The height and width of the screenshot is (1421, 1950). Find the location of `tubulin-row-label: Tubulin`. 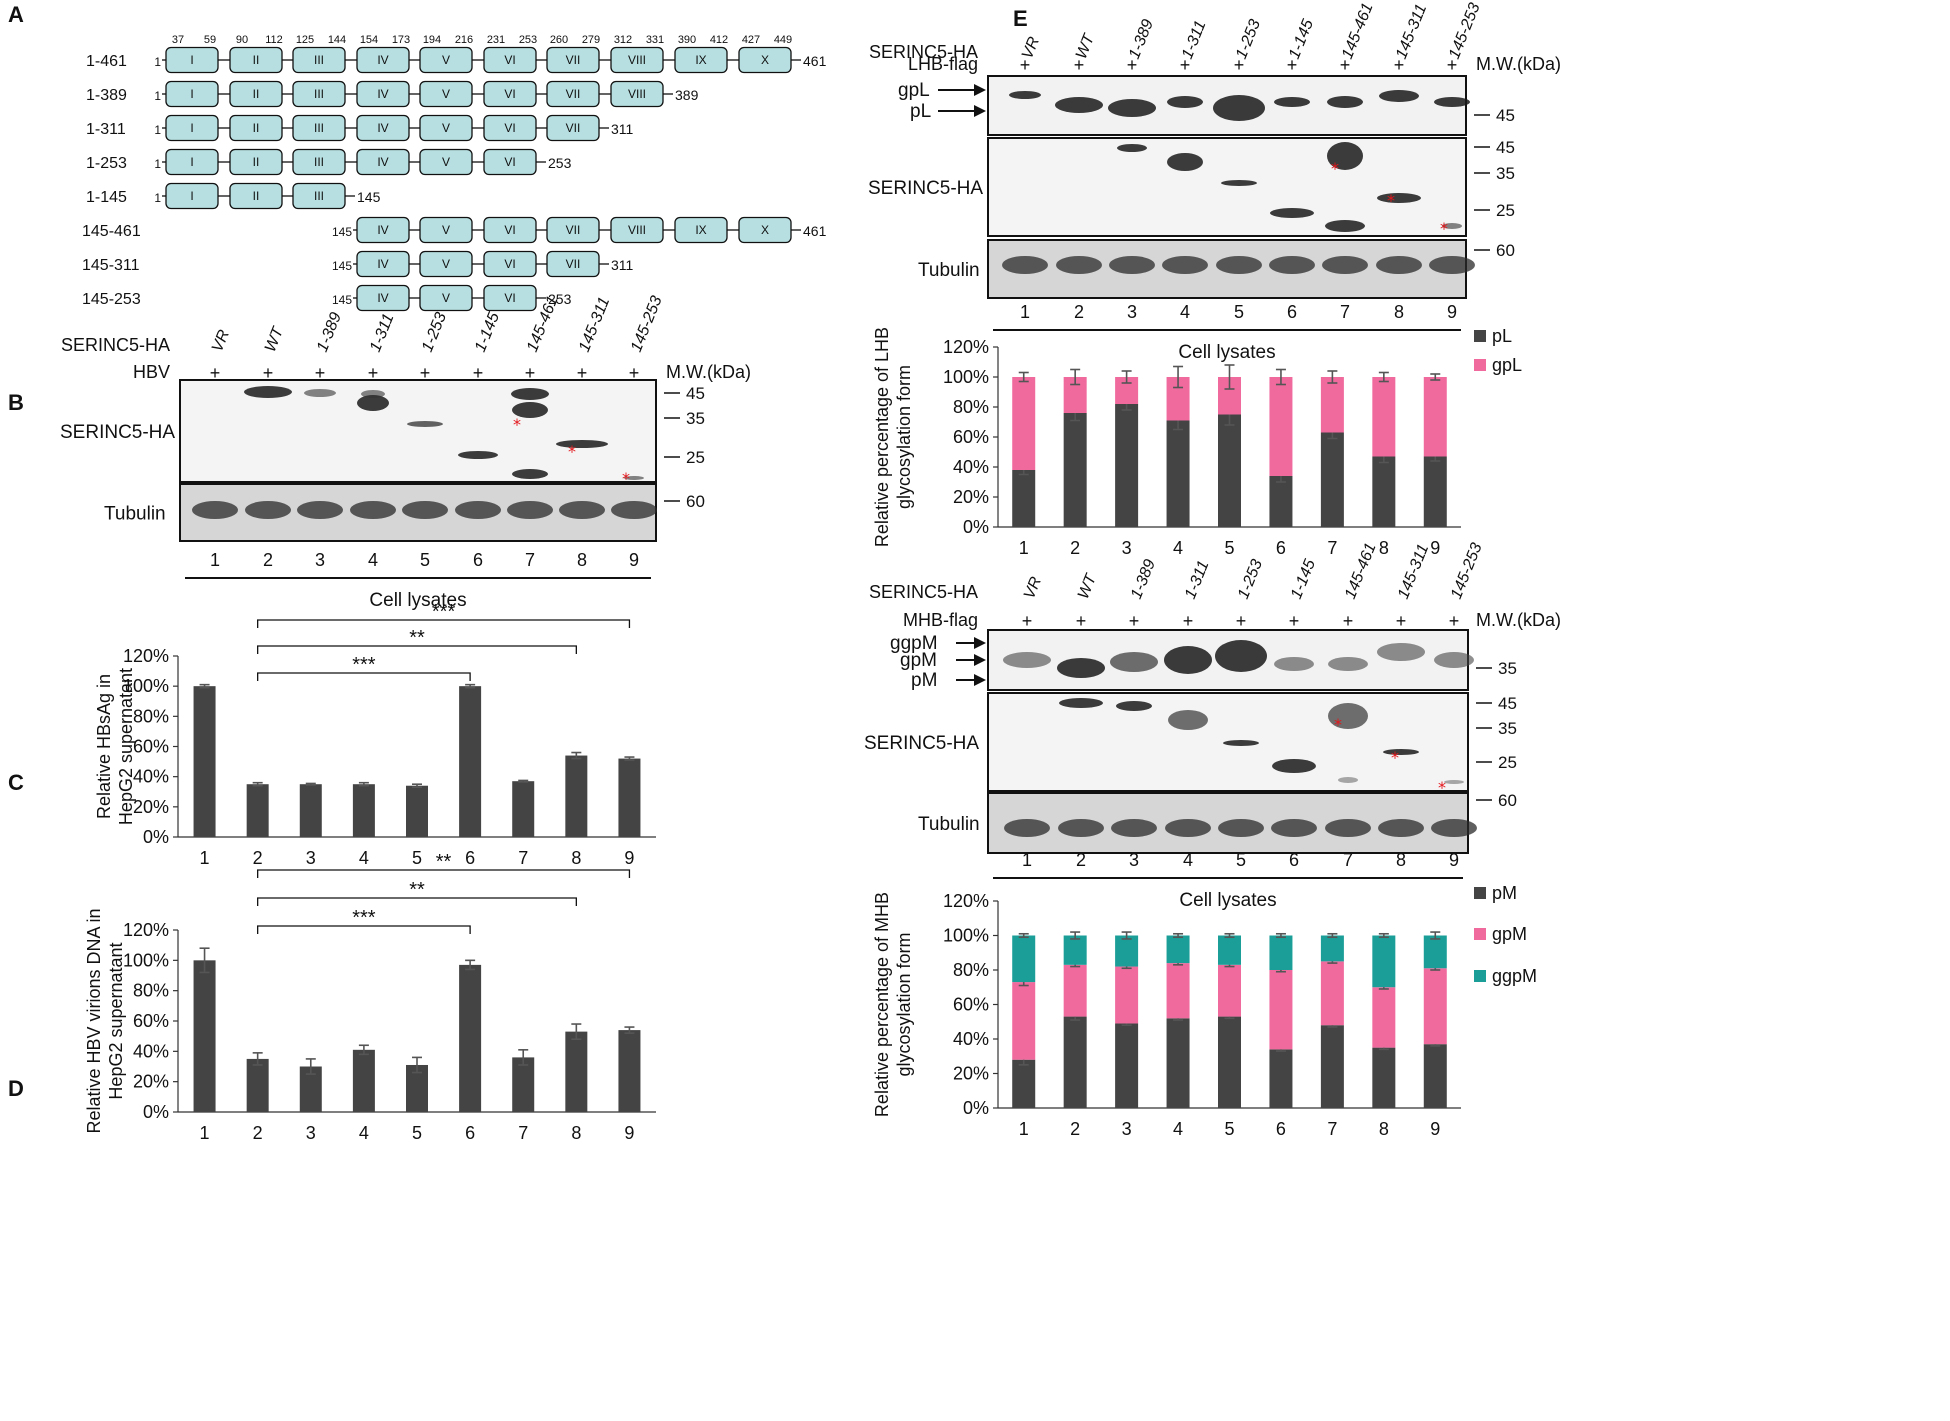

tubulin-row-label: Tubulin is located at coordinates (135, 514).